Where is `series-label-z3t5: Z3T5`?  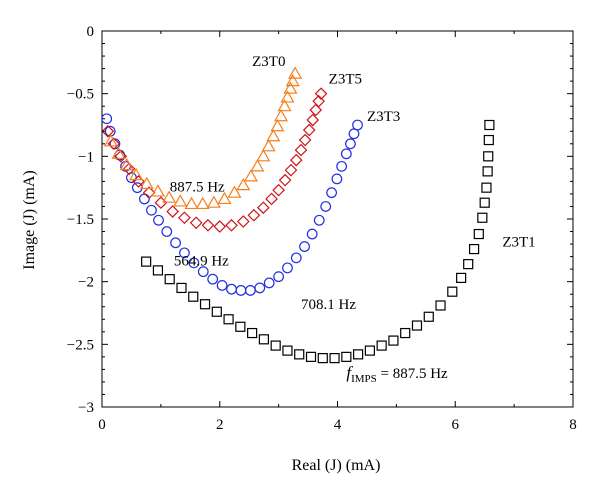
series-label-z3t5: Z3T5 is located at coordinates (345, 80).